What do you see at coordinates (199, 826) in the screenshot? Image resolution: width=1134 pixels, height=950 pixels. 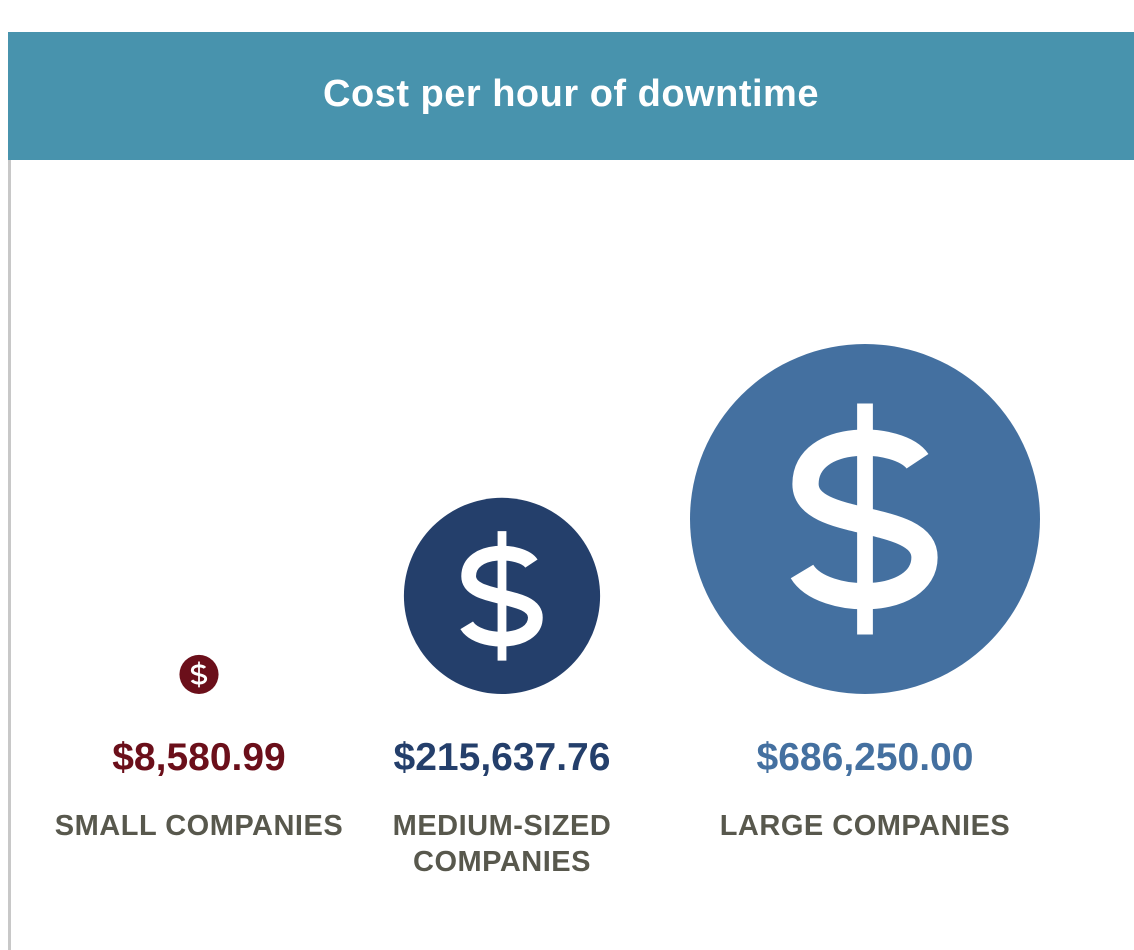 I see `category-label: SMALL COMPANIES` at bounding box center [199, 826].